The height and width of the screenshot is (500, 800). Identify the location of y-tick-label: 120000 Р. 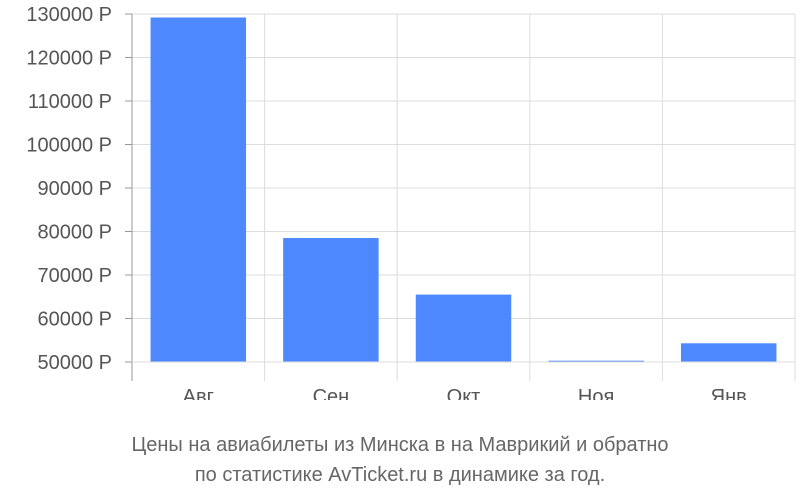
(69, 59).